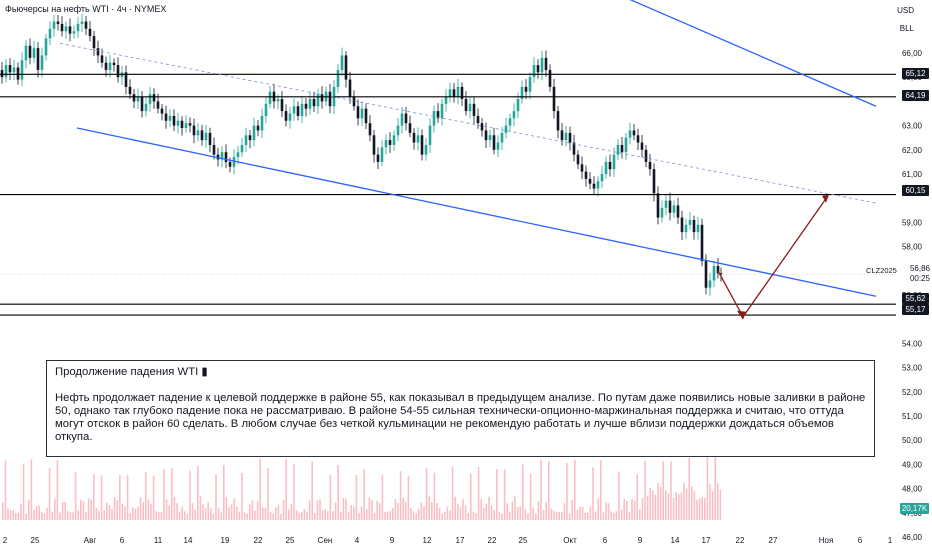 This screenshot has height=550, width=932. I want to click on price-tick-label: 54,00, so click(912, 343).